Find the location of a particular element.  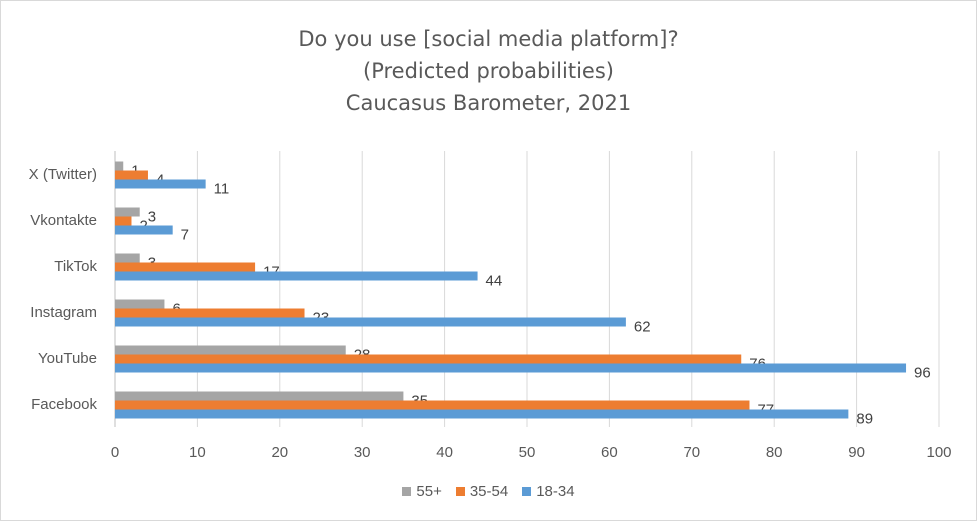

category-label-youtube: YouTube is located at coordinates (67, 358).